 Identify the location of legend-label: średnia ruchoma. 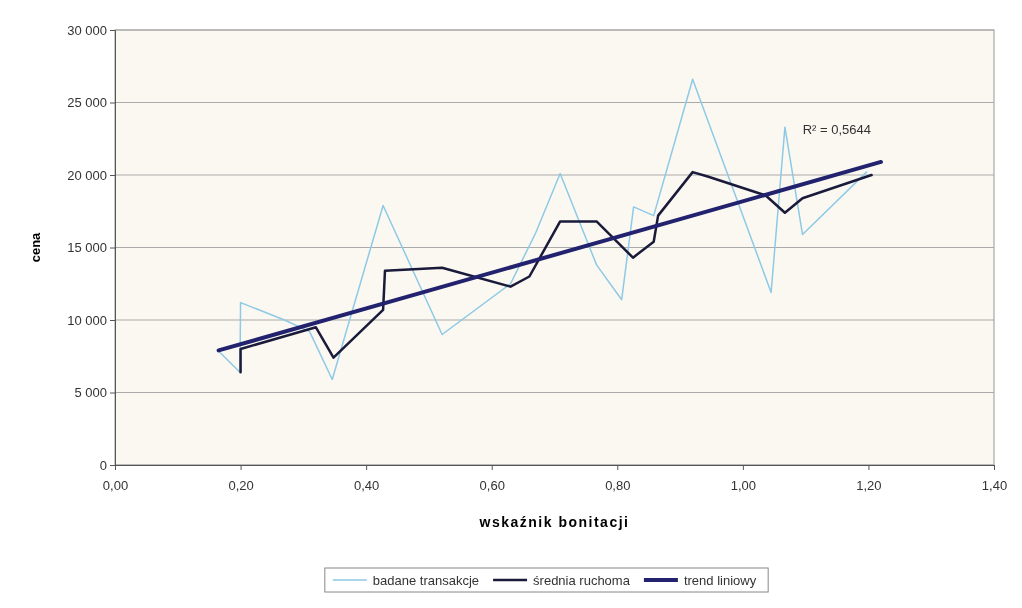
(582, 580).